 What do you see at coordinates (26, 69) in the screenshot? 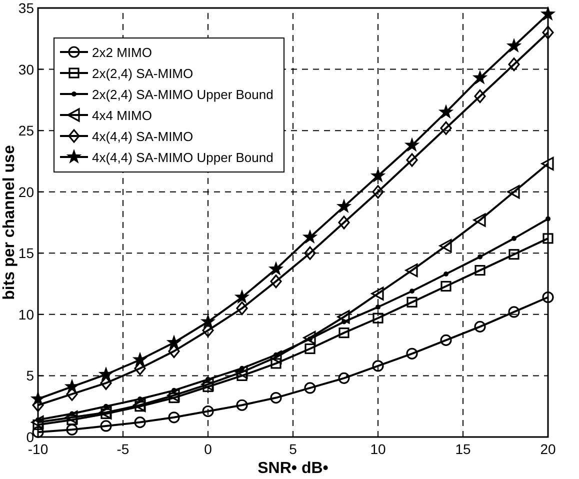
I see `y-tick-label: 30` at bounding box center [26, 69].